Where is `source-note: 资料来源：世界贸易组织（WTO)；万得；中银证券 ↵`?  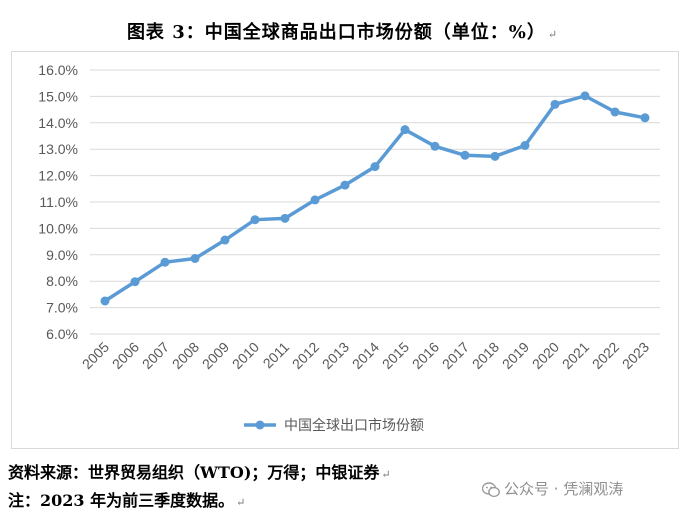 source-note: 资料来源：世界贸易组织（WTO)；万得；中银证券 ↵ is located at coordinates (199, 471).